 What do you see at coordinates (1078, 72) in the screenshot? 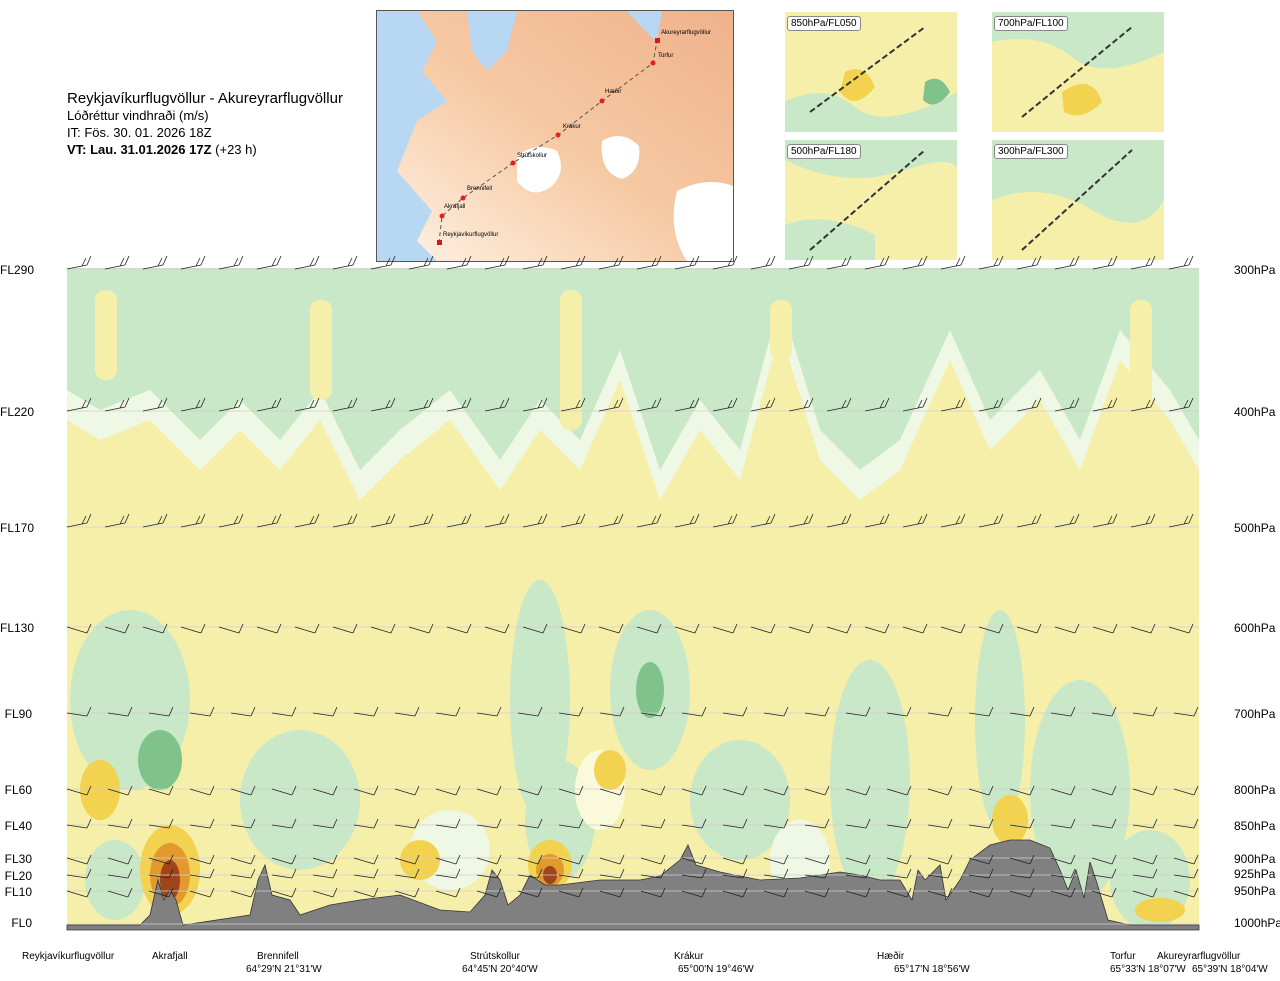
I see `mini-map-700: 700hPa/FL100` at bounding box center [1078, 72].